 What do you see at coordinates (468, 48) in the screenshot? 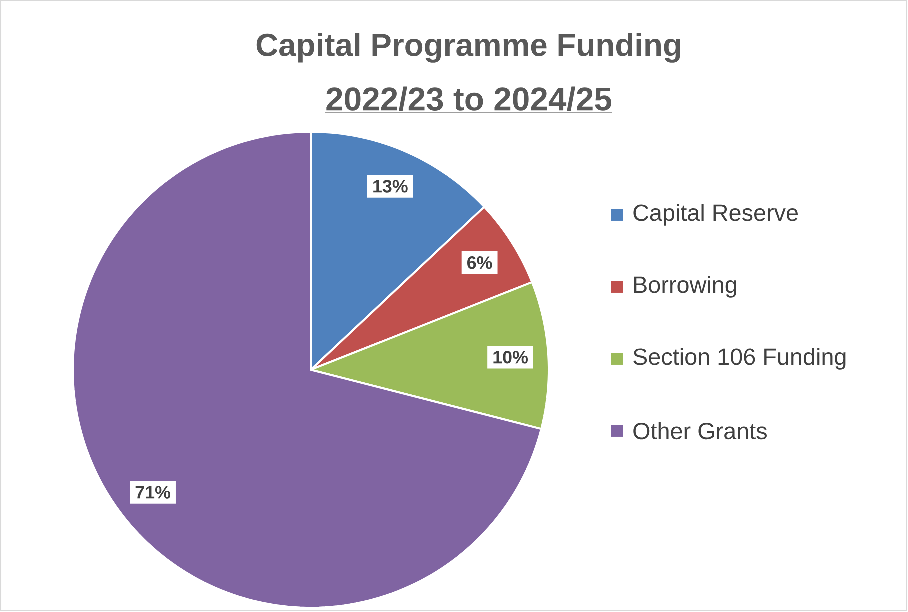
I see `chart-title: Capital Programme Funding` at bounding box center [468, 48].